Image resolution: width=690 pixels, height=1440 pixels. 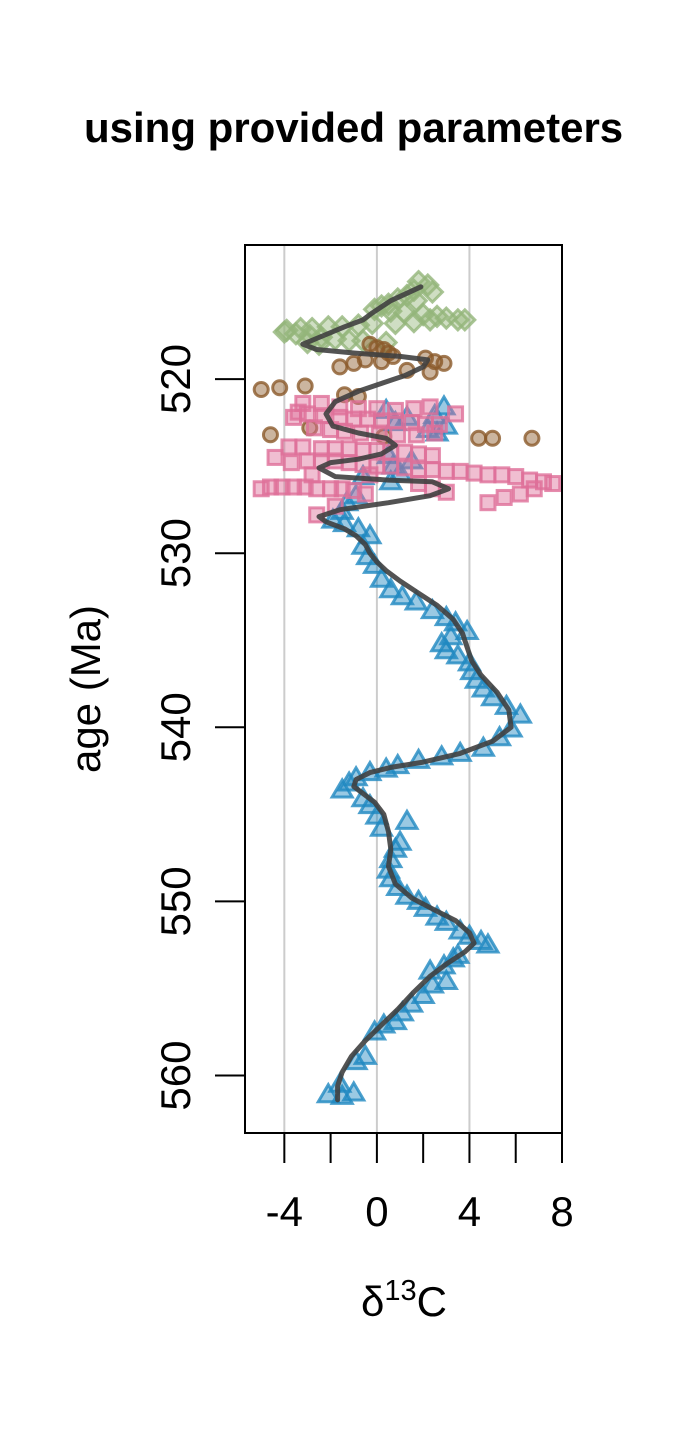 I want to click on x-axis-label-superscript: 13, so click(x=400, y=1291).